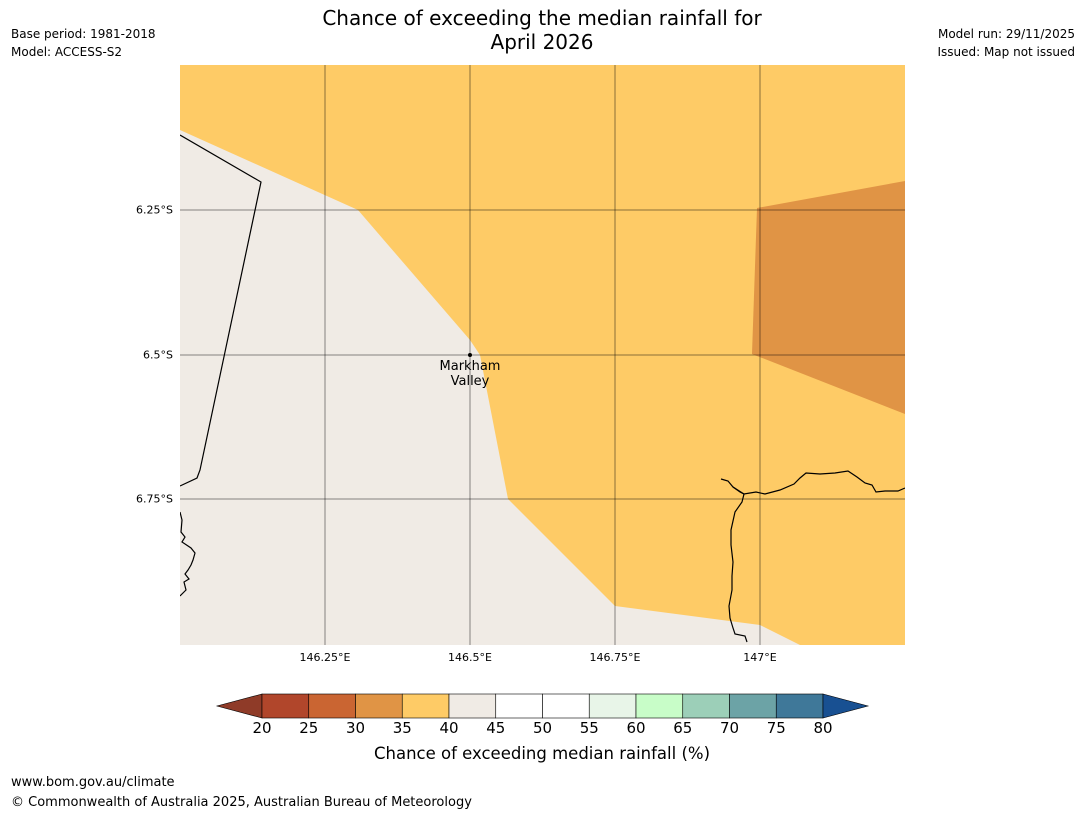 The image size is (1085, 816). What do you see at coordinates (636, 728) in the screenshot?
I see `colorbar-tick-label: 60` at bounding box center [636, 728].